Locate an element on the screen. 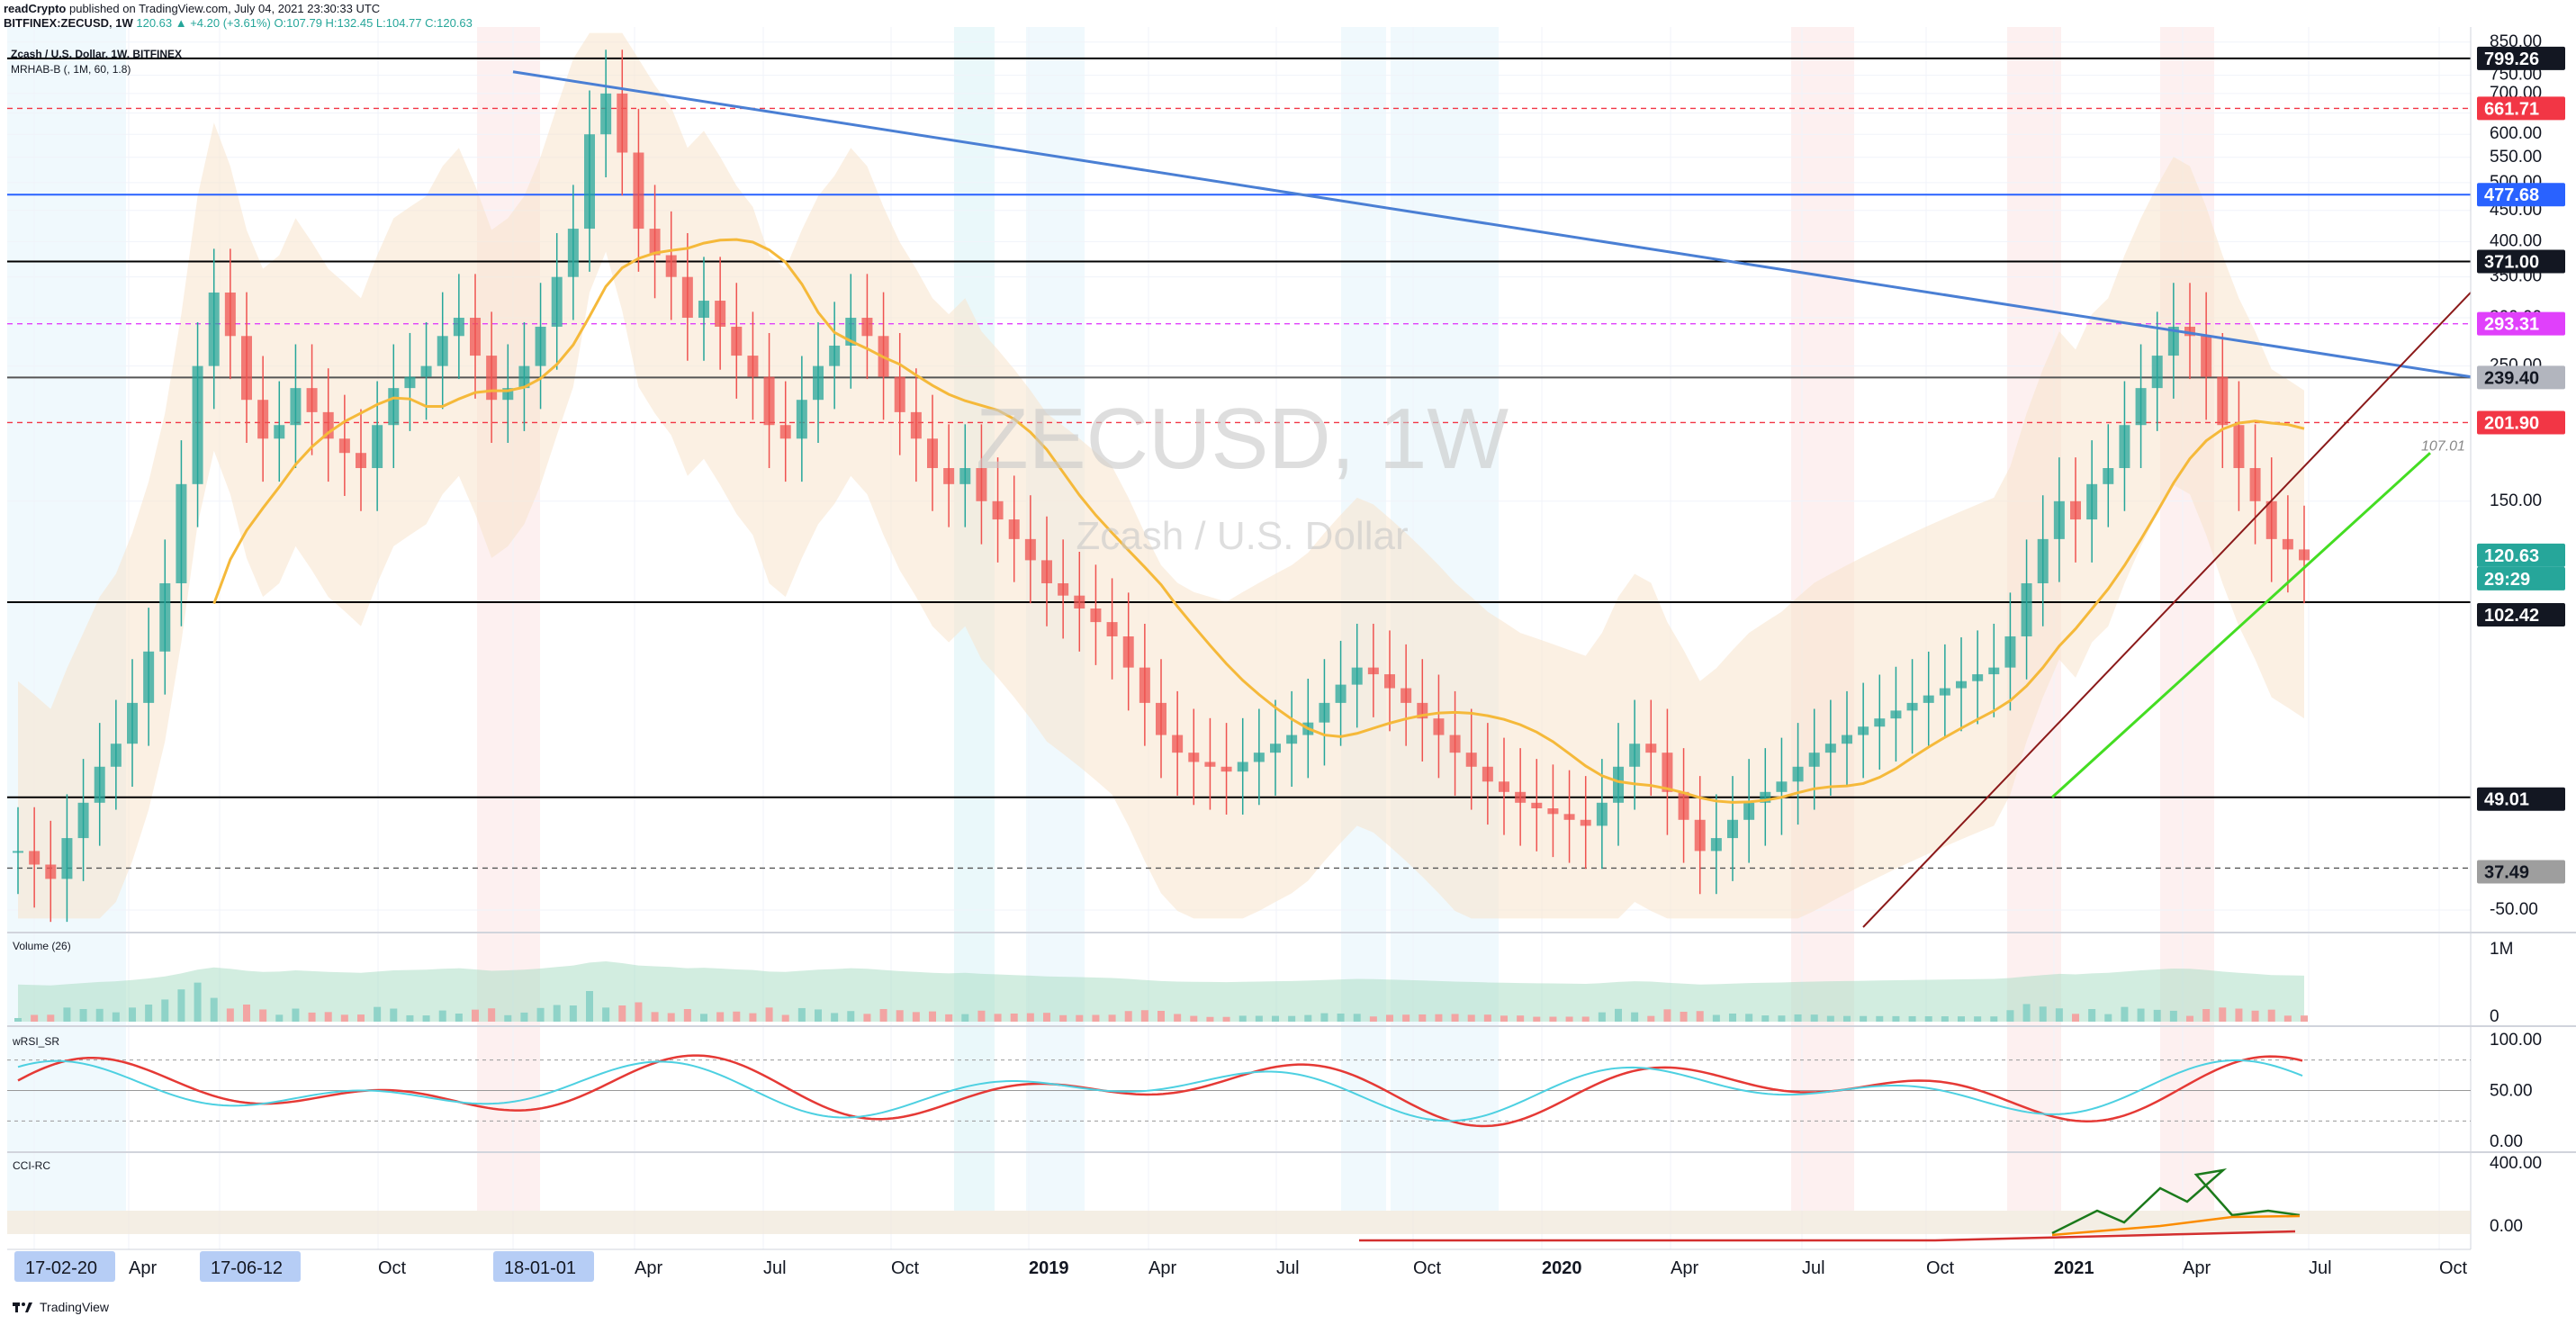  publisher-name: readCrypto is located at coordinates (35, 8).